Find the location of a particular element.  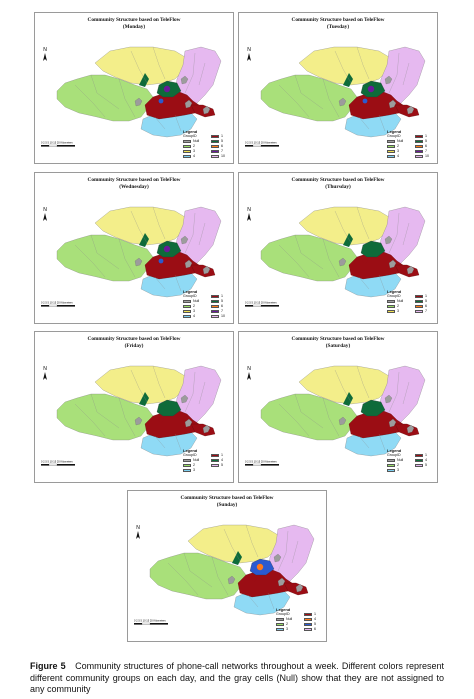

legend-label: 5 is located at coordinates (426, 465).